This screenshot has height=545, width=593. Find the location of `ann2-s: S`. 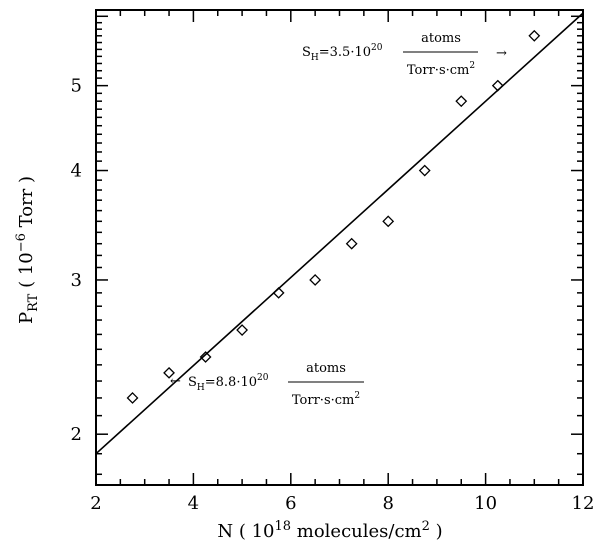

ann2-s: S is located at coordinates (192, 382).